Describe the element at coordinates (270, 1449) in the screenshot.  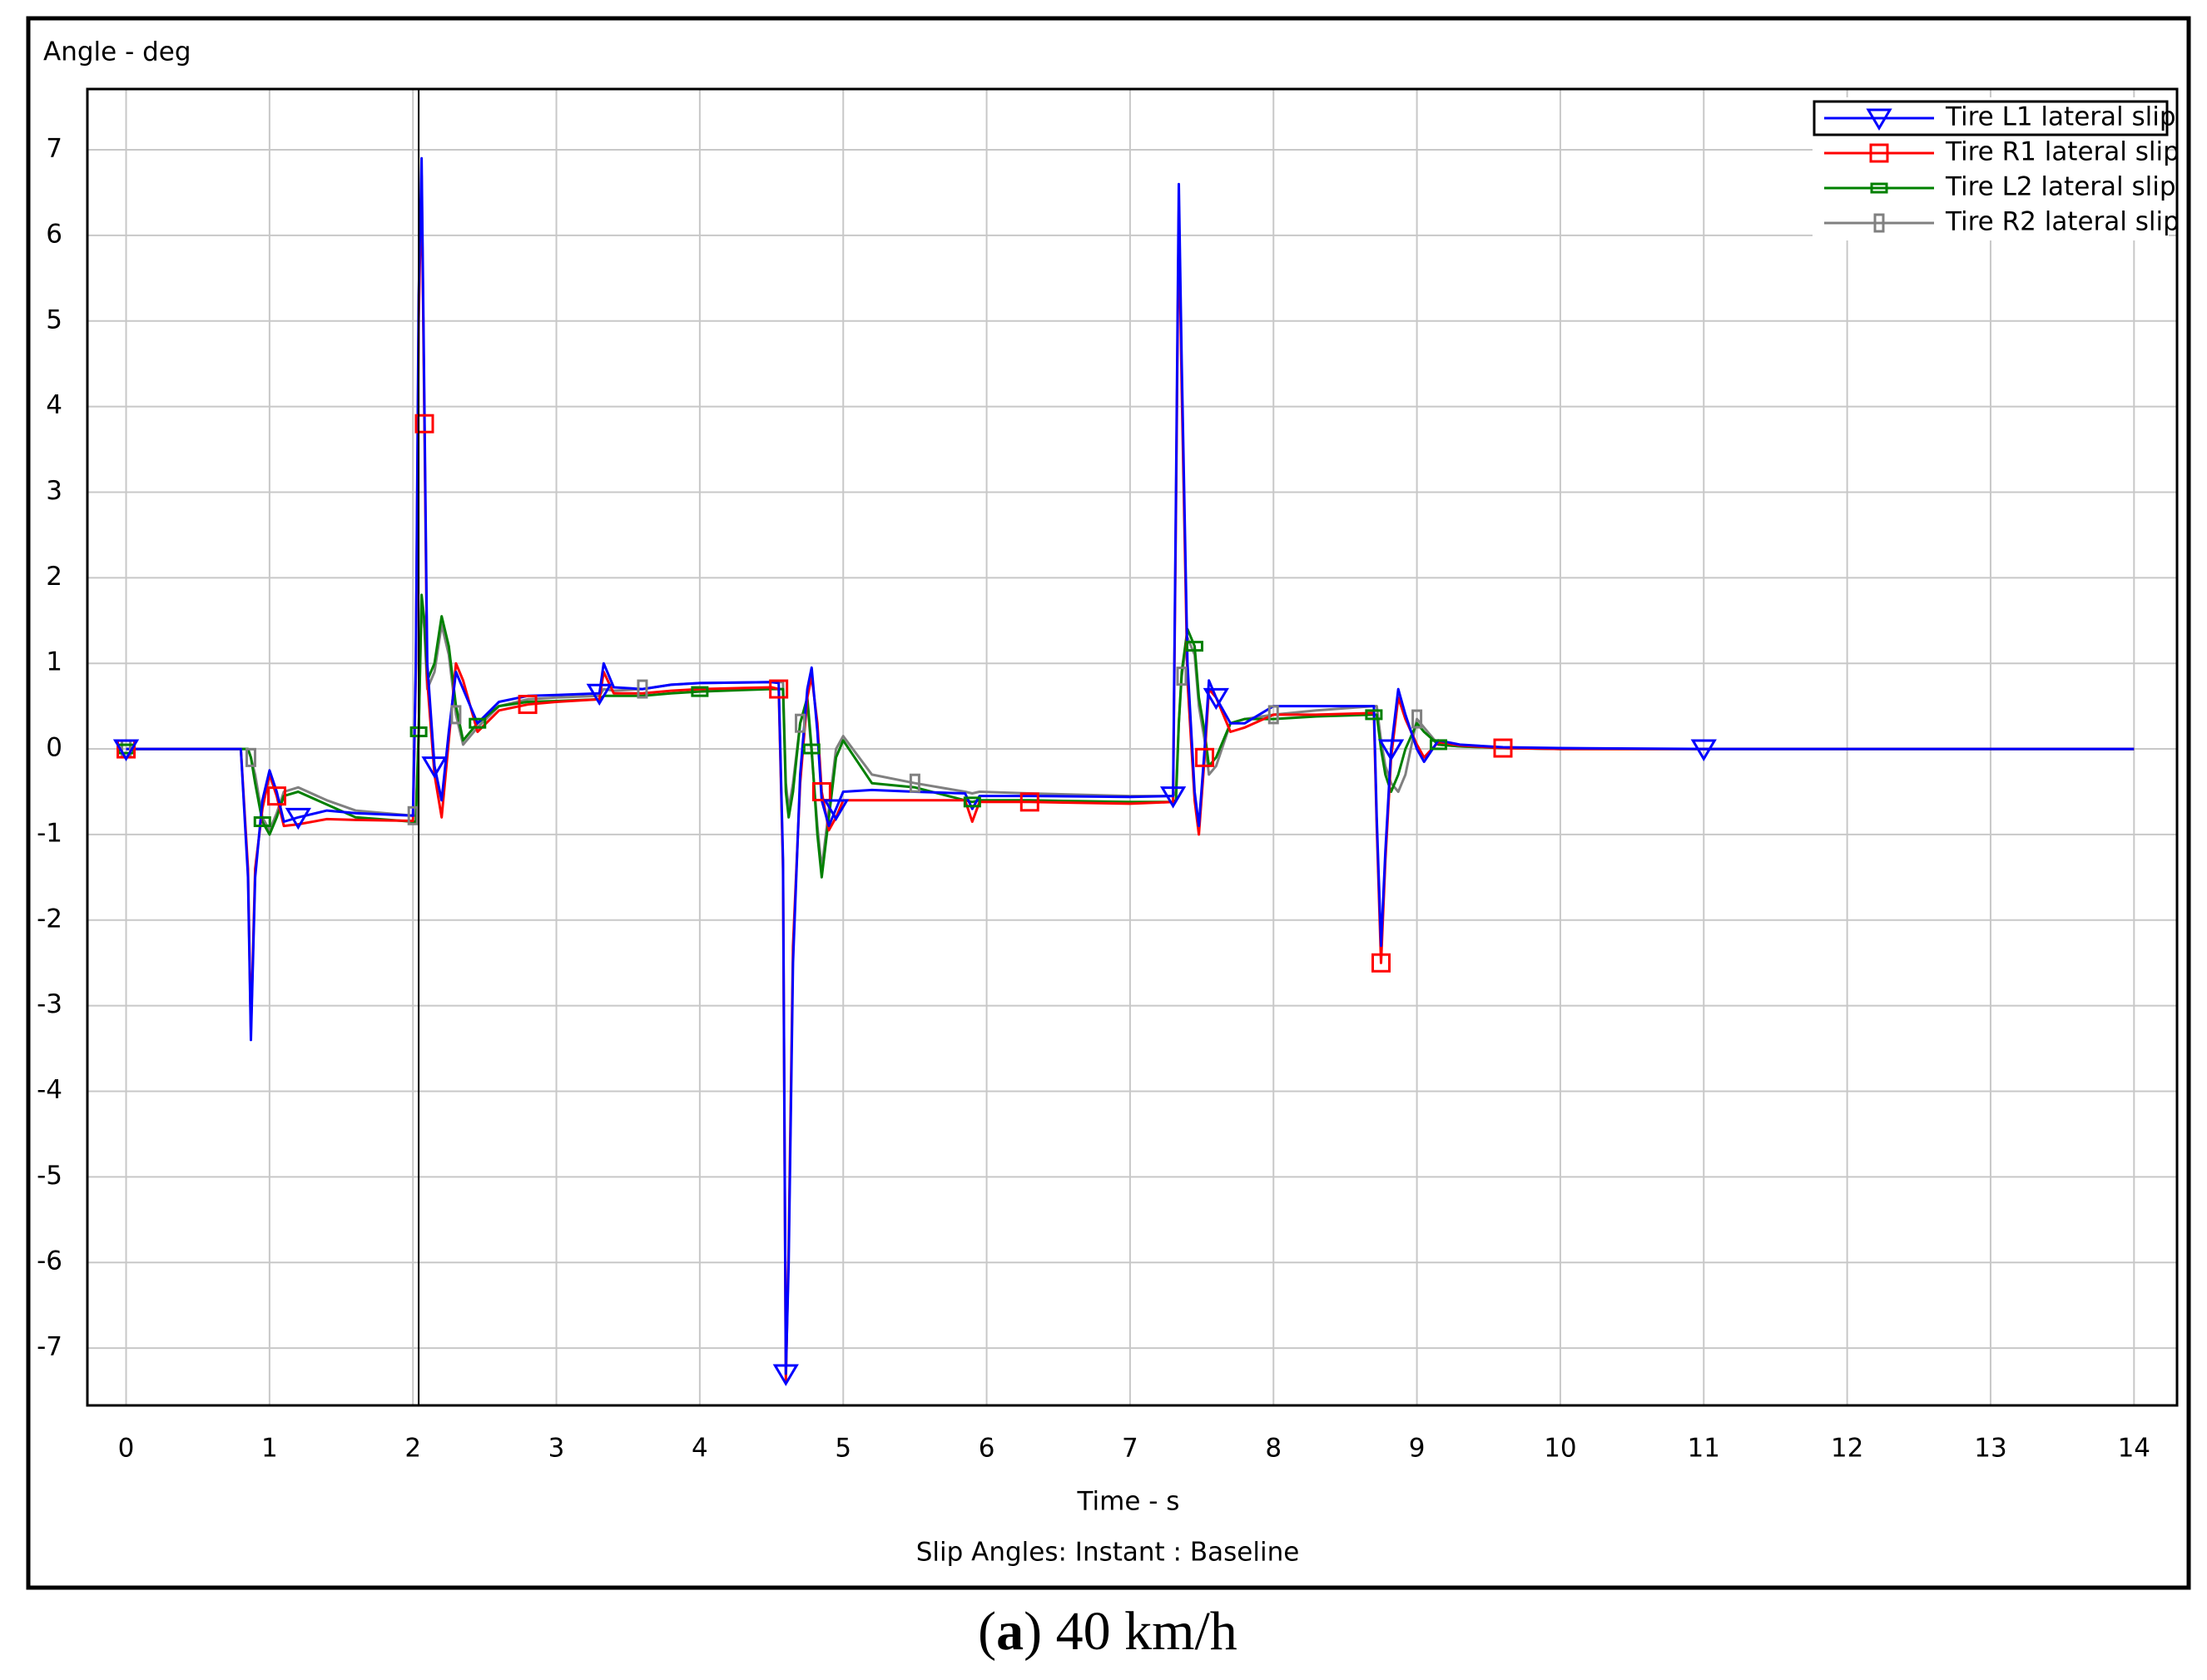
I see `x-tick-label: 1` at that location.